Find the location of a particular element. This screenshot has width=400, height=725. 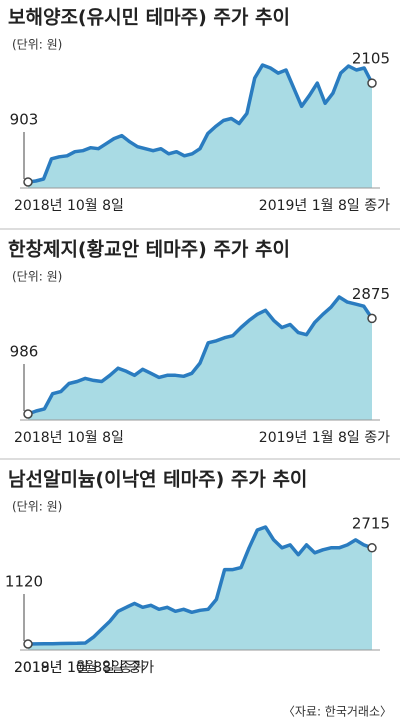

chart-title: 보해양조(유시민 테마주) 주가 추이 is located at coordinates (149, 18).